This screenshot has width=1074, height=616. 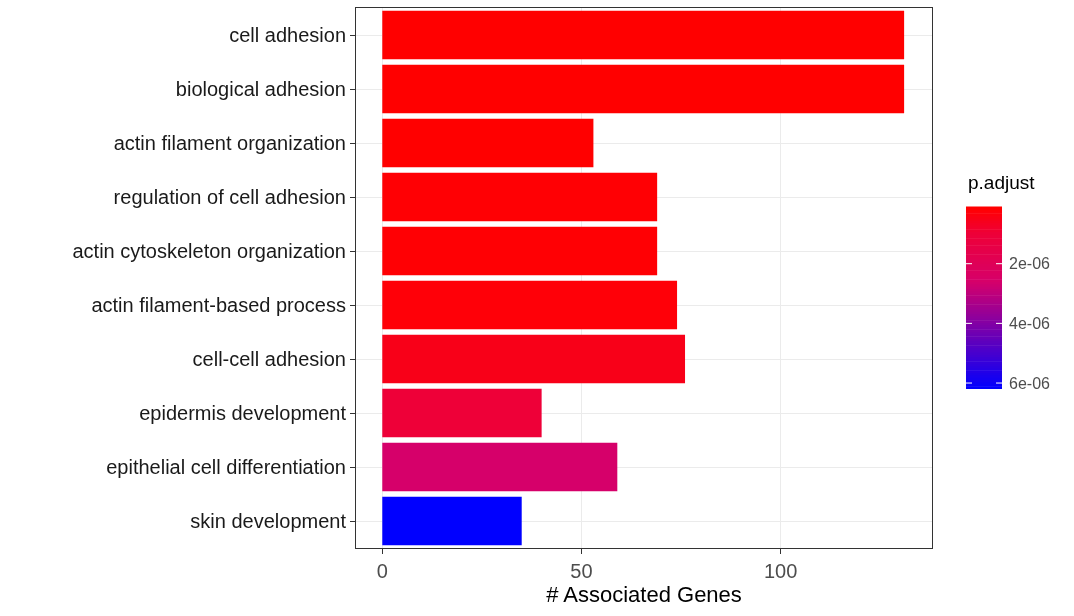 What do you see at coordinates (382, 571) in the screenshot?
I see `x-tick-label: 0` at bounding box center [382, 571].